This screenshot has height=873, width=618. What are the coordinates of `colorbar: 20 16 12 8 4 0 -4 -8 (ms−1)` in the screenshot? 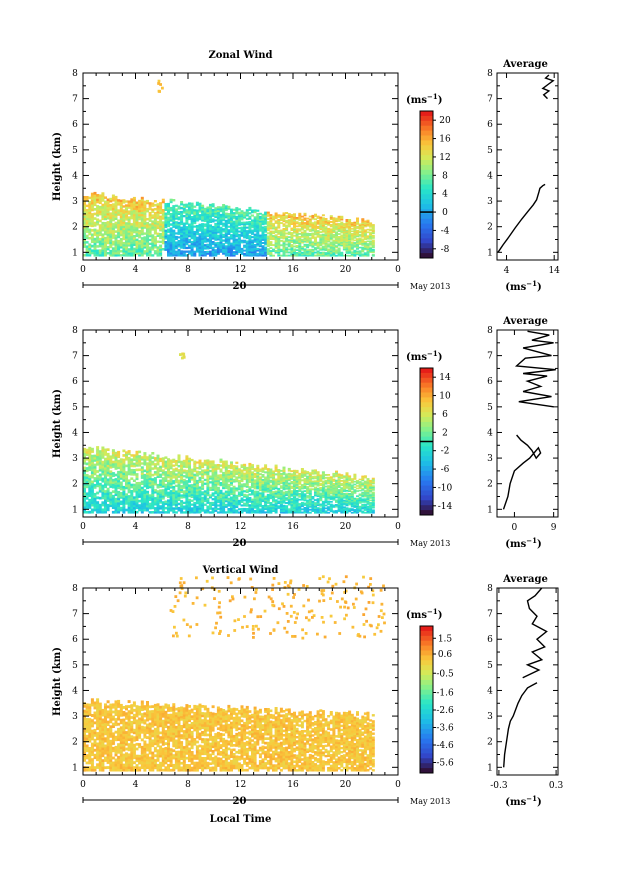 It's located at (428, 175).